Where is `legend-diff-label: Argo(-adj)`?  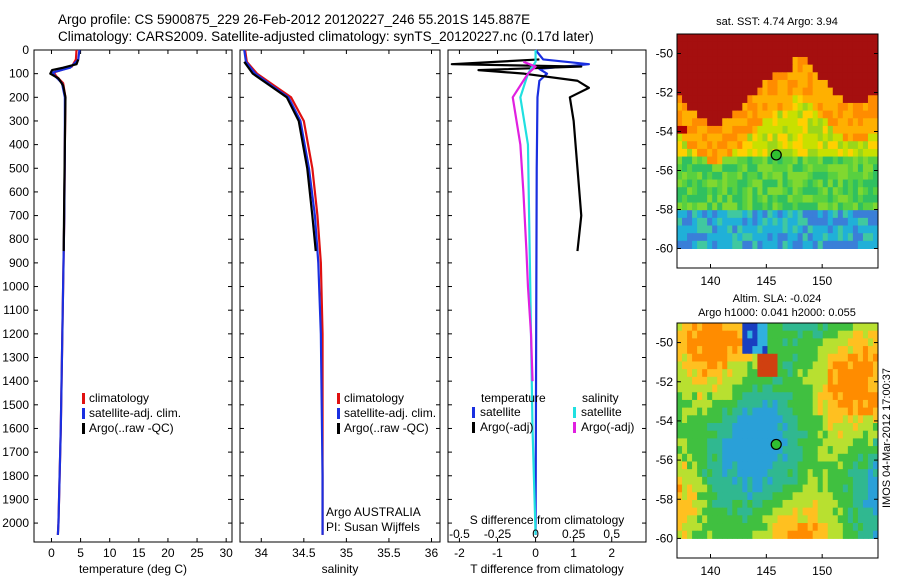 legend-diff-label: Argo(-adj) is located at coordinates (607, 427).